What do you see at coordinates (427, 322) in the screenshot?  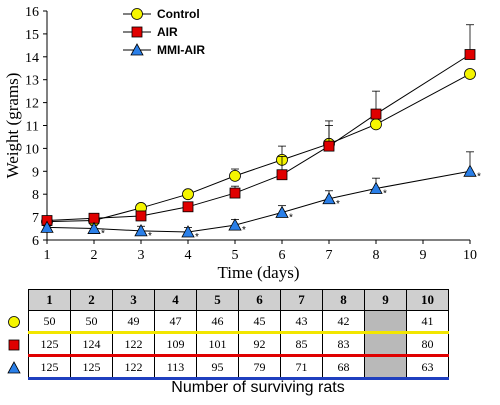 I see `count-cell: 41` at bounding box center [427, 322].